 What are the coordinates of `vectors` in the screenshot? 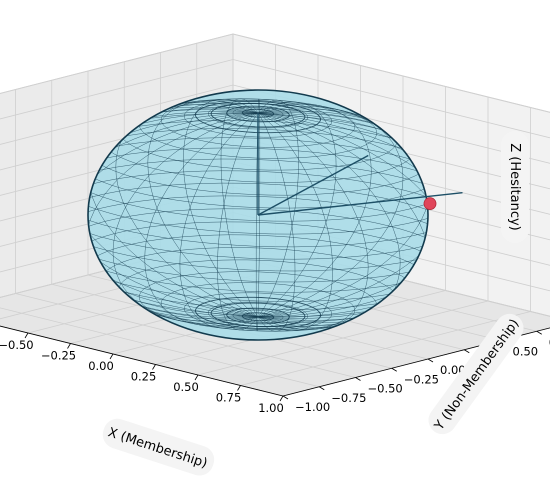 It's located at (360, 164).